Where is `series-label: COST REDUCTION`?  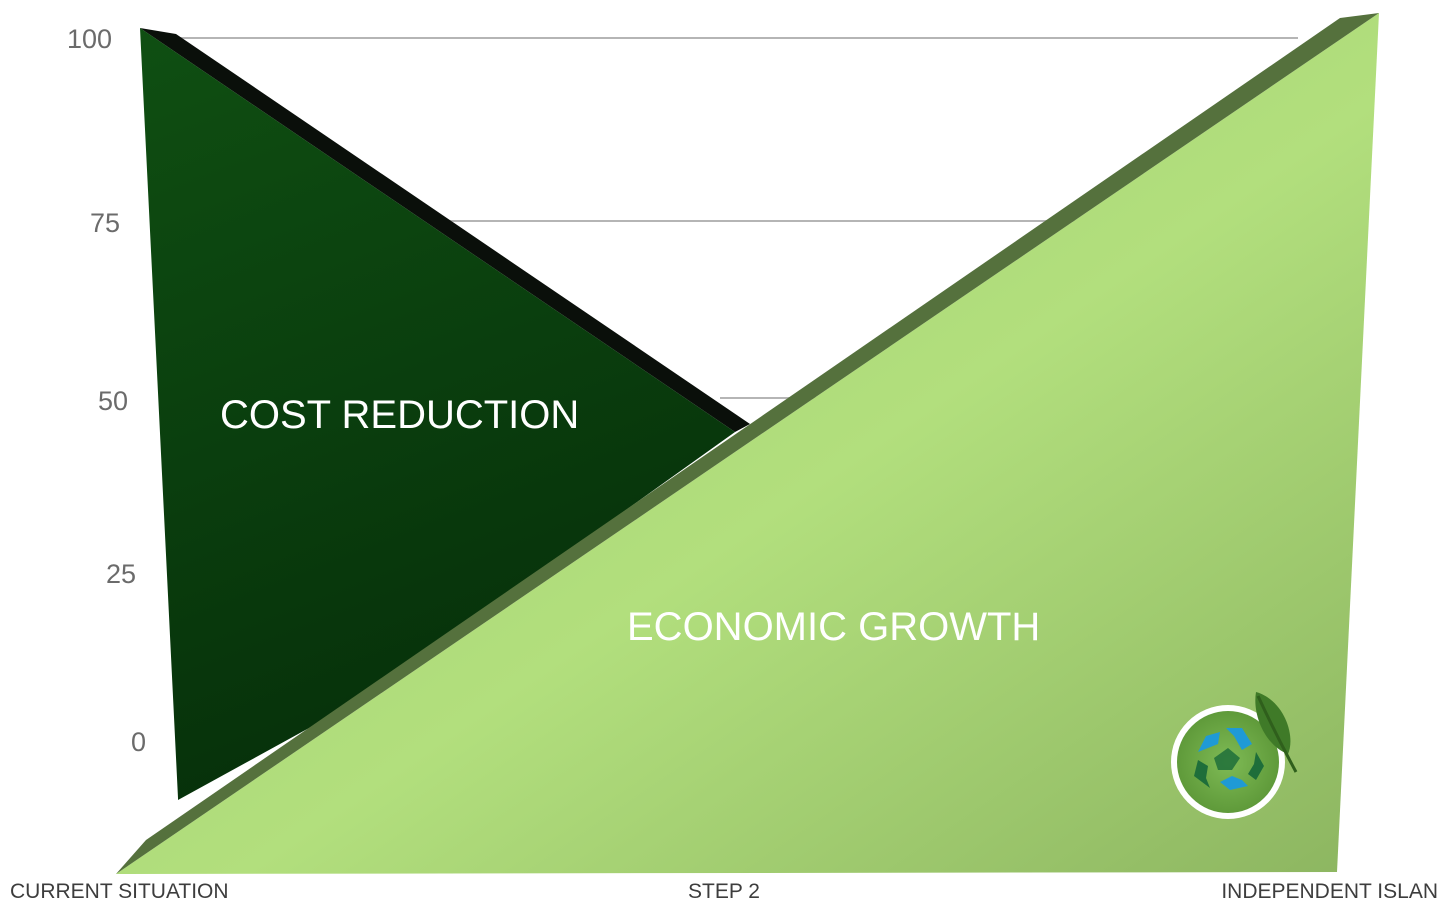 series-label: COST REDUCTION is located at coordinates (399, 415).